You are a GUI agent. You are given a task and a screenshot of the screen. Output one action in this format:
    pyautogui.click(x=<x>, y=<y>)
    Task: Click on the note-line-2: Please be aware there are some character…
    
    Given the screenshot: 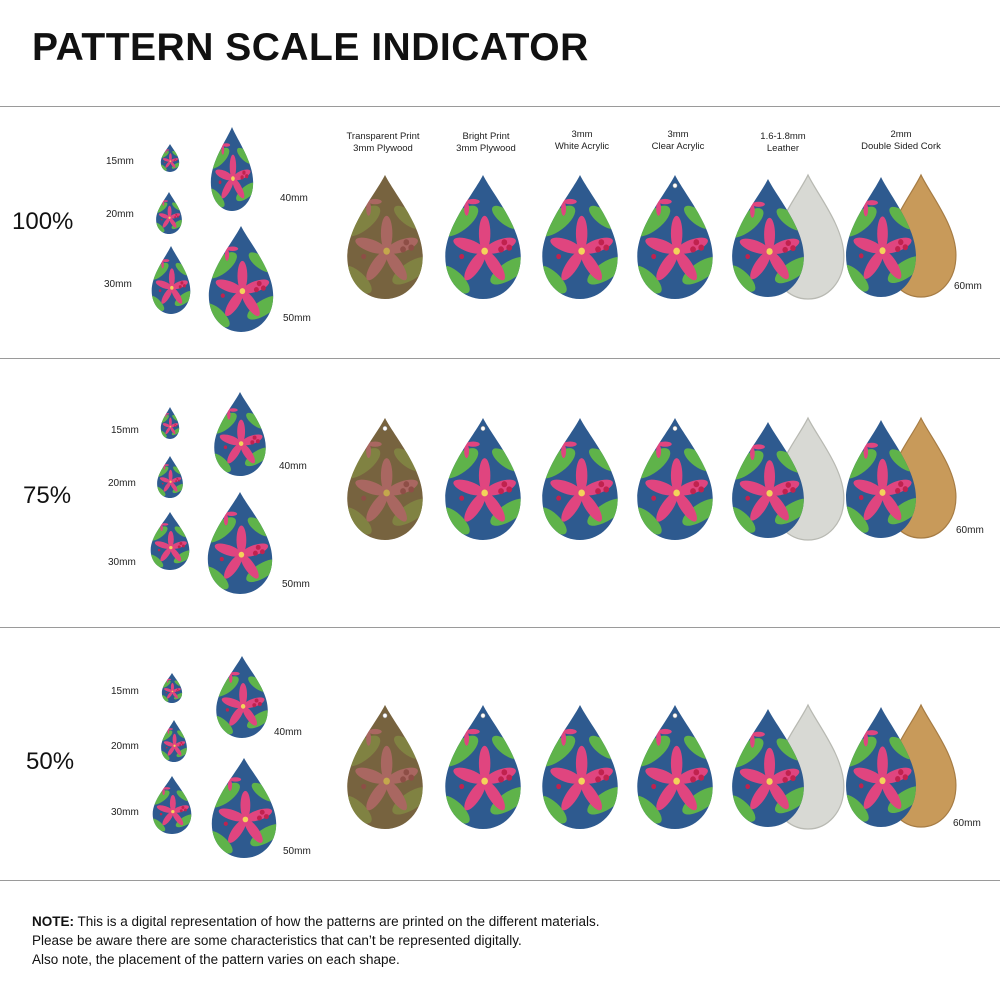 What is the action you would take?
    pyautogui.click(x=277, y=940)
    